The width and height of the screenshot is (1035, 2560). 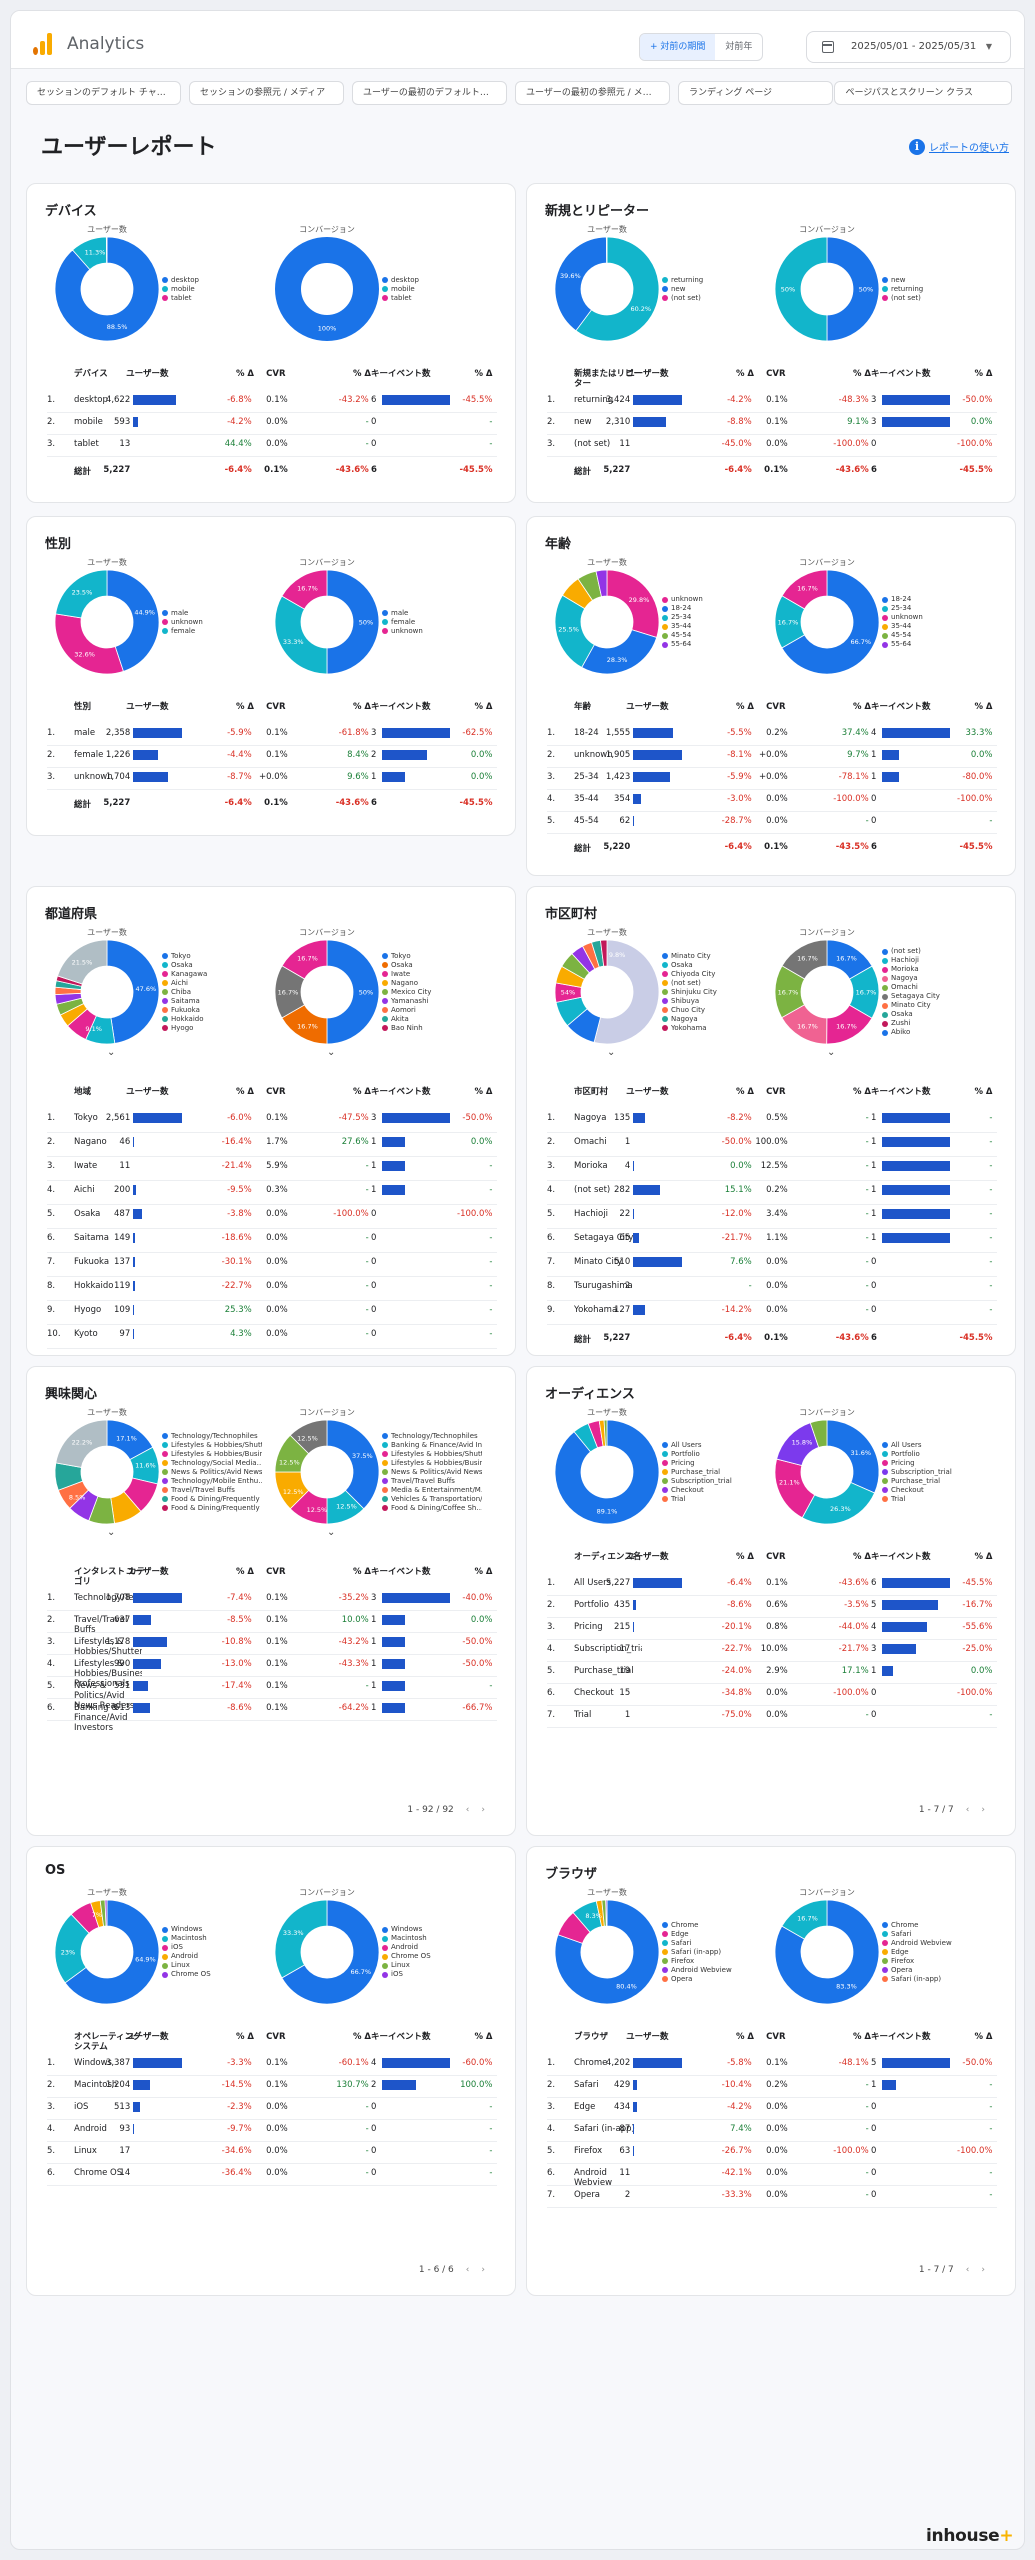 What do you see at coordinates (772, 424) in the screenshot?
I see `table-row: 2. new 2,310 -8.8% 0.1% 9.1% 3 0.0%` at bounding box center [772, 424].